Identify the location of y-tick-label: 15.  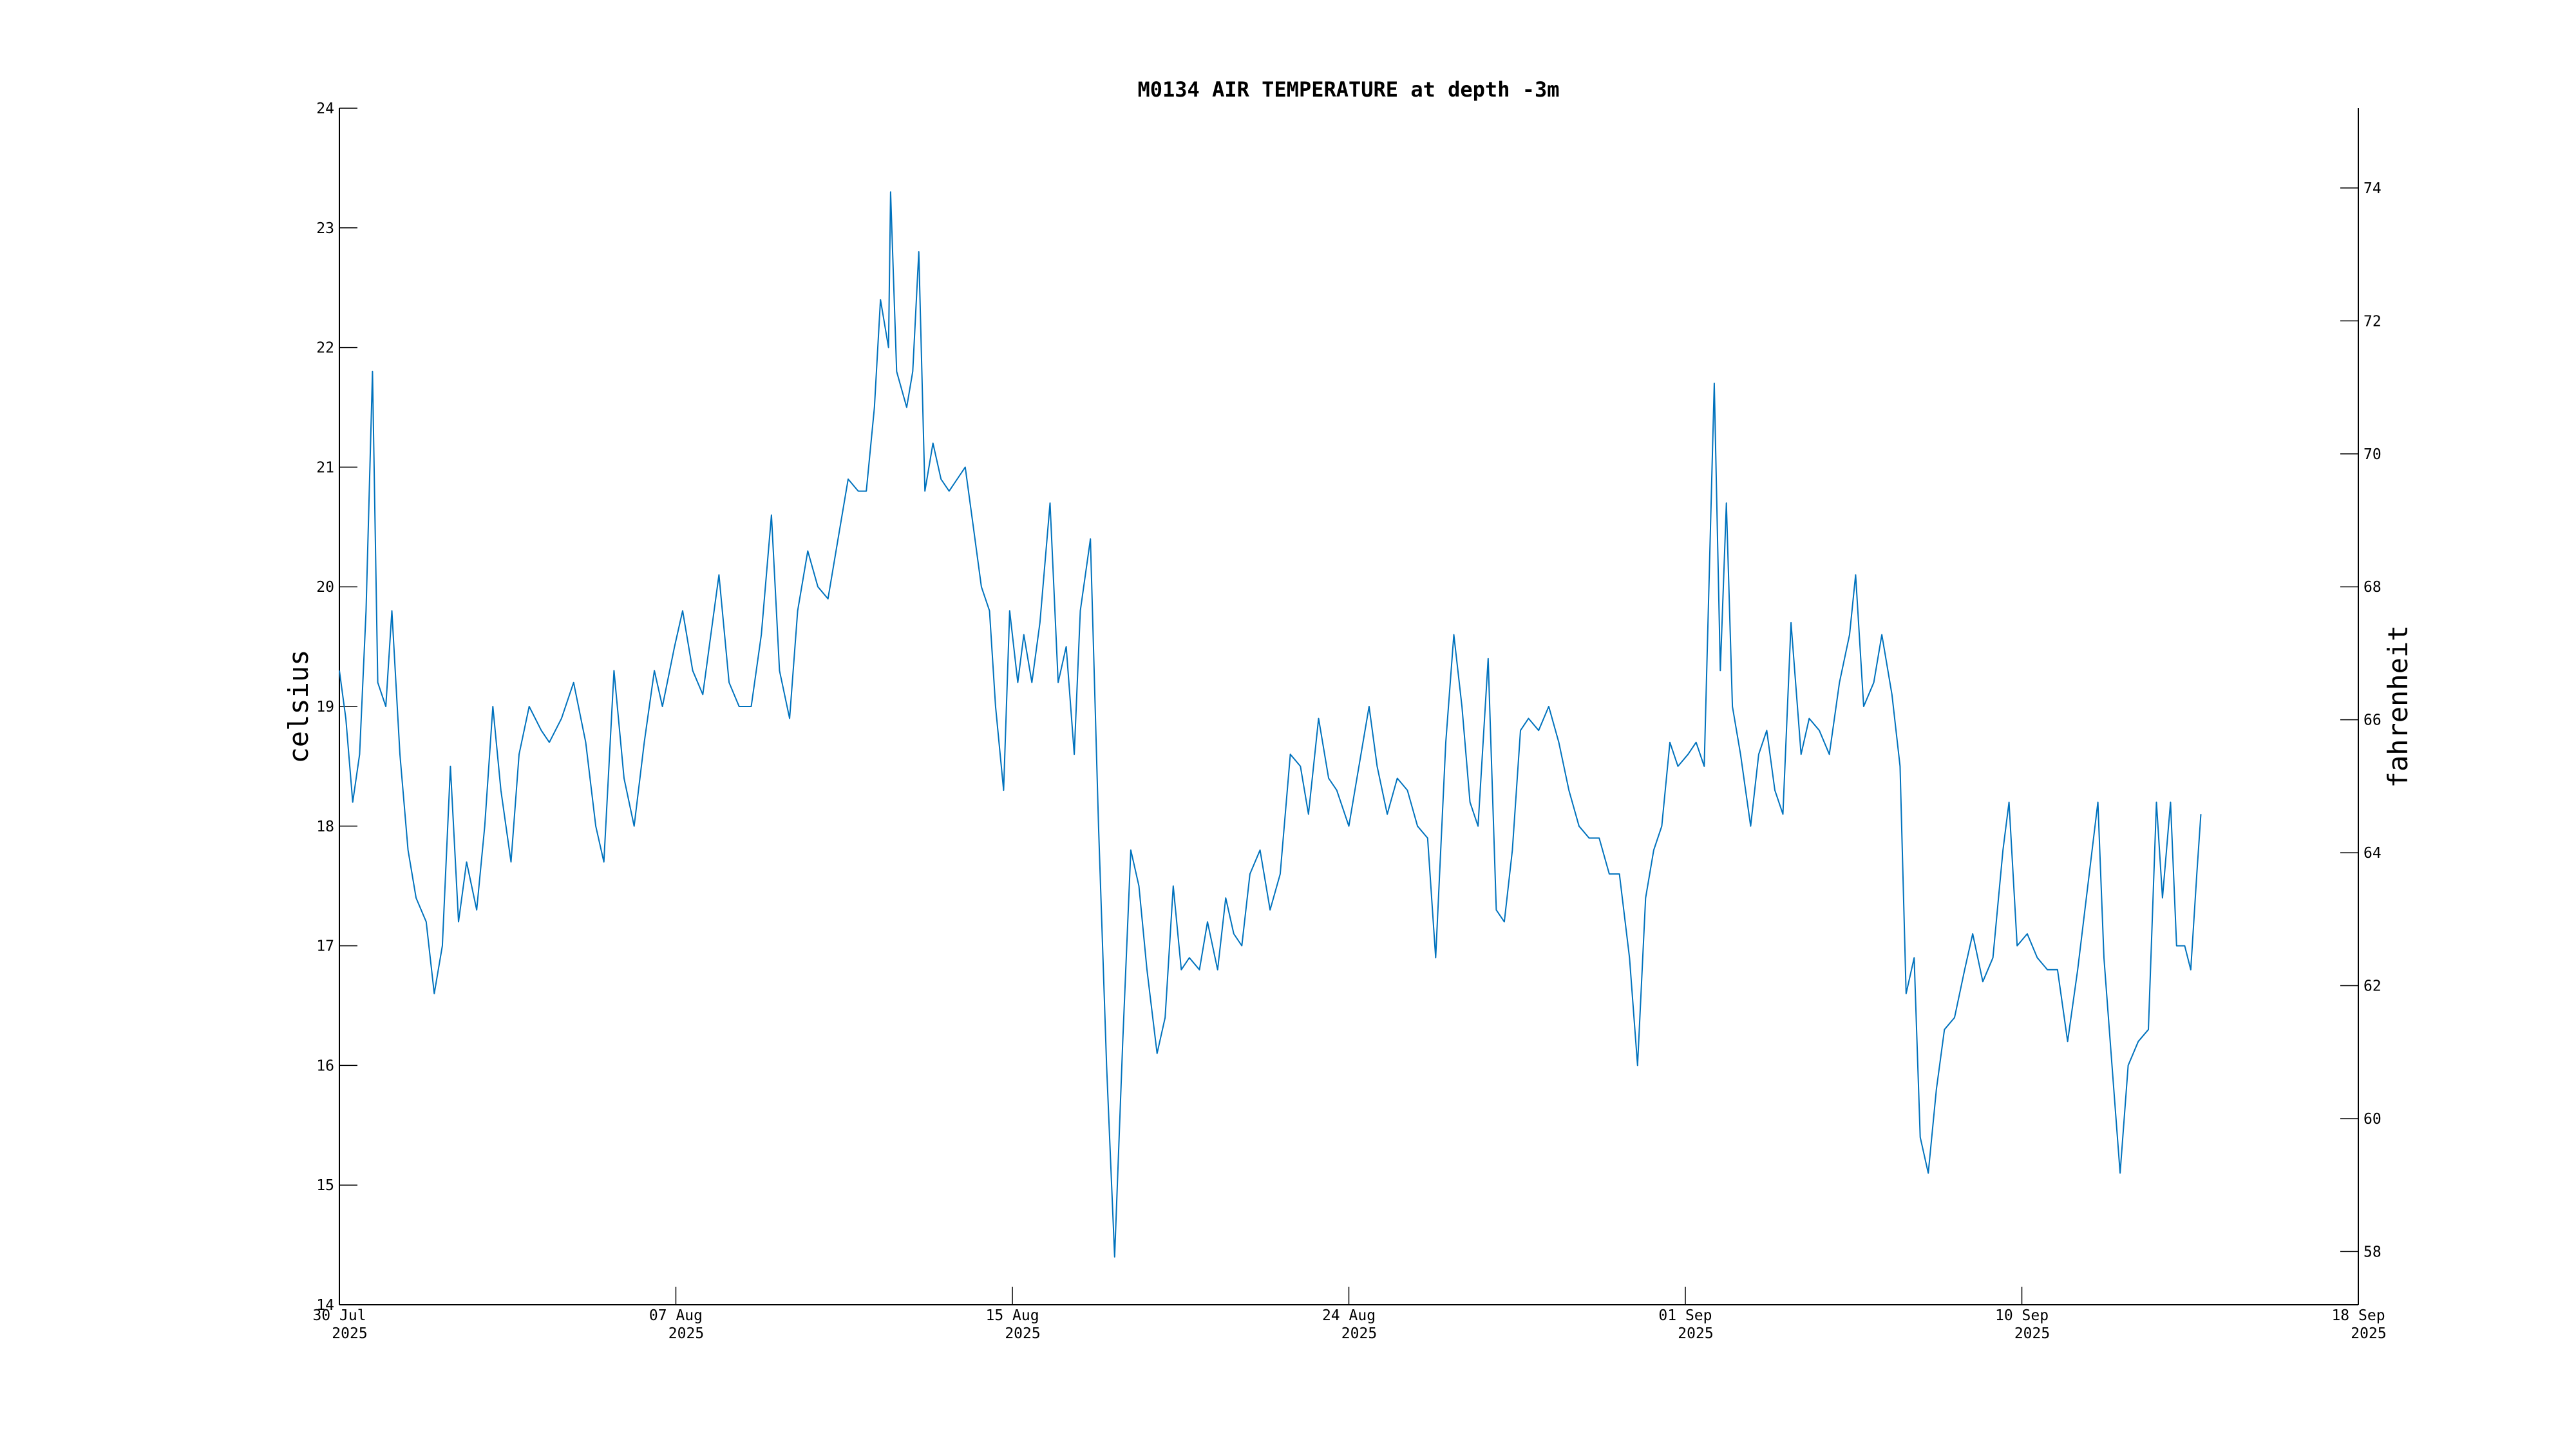
(325, 1186).